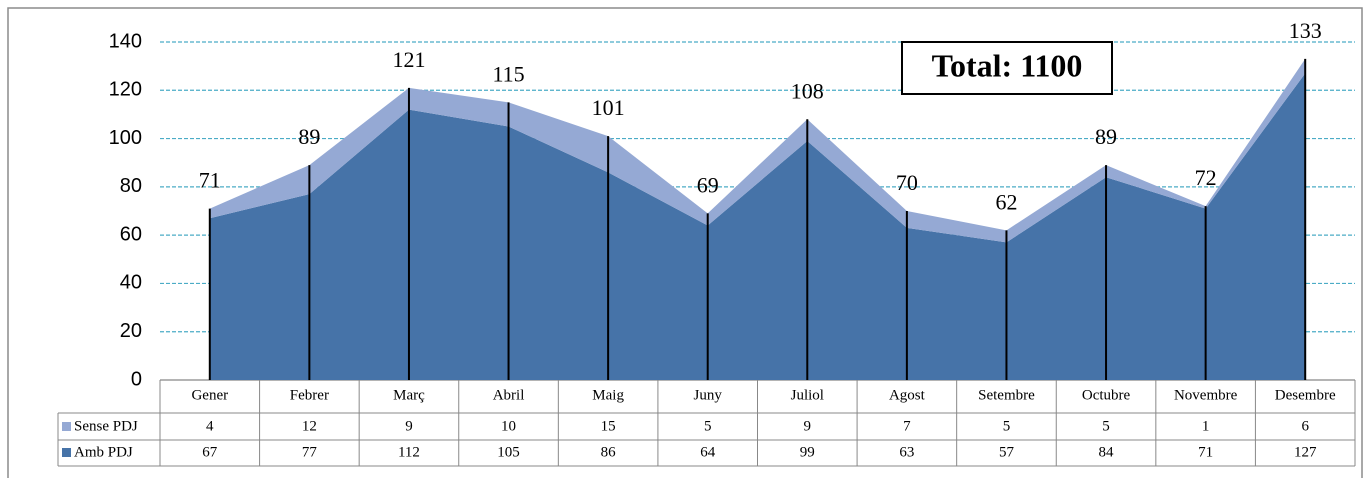 The width and height of the screenshot is (1372, 478). I want to click on table-value: 63, so click(906, 452).